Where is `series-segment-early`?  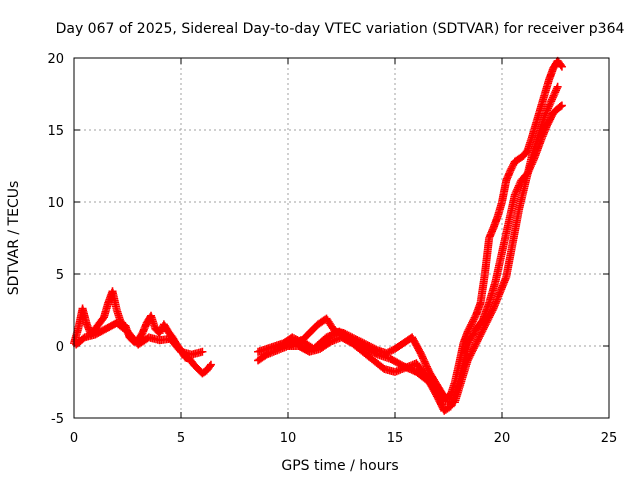
series-segment-early is located at coordinates (142, 332).